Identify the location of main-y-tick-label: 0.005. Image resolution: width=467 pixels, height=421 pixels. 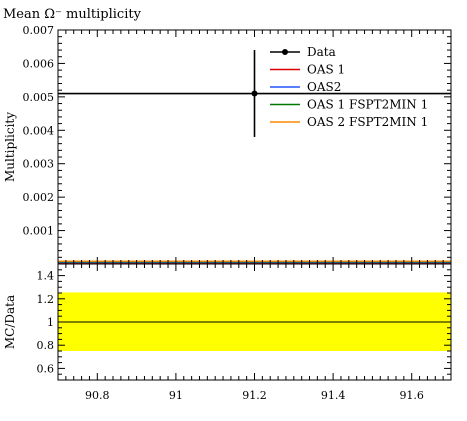
(39, 97).